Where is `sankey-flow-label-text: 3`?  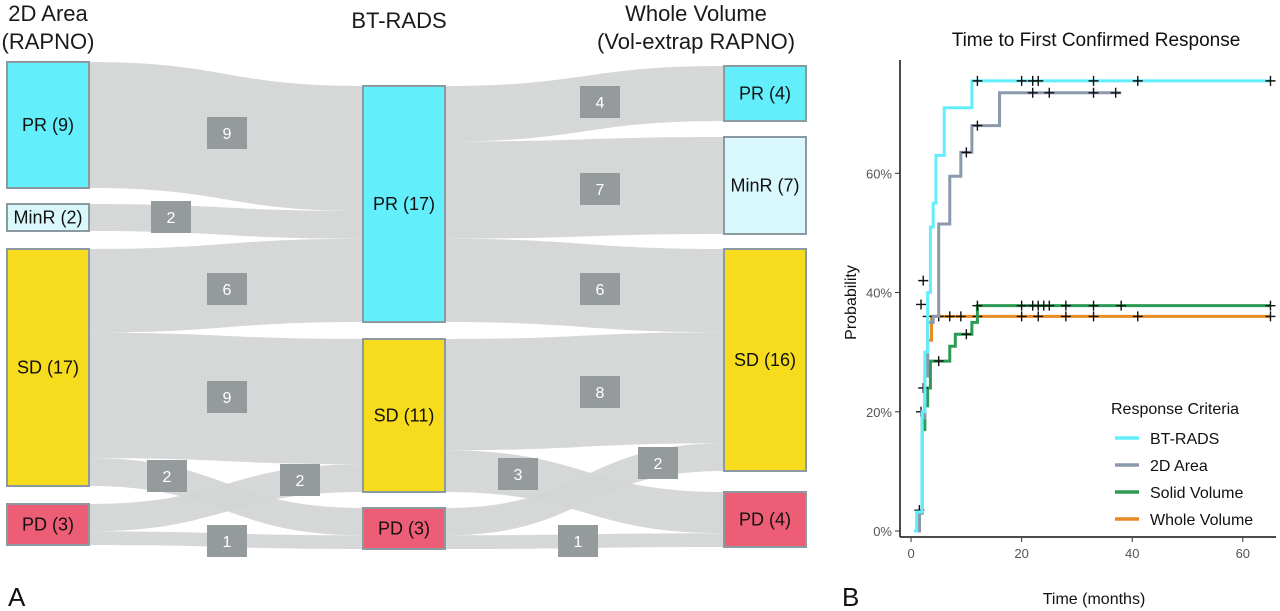
sankey-flow-label-text: 3 is located at coordinates (518, 475).